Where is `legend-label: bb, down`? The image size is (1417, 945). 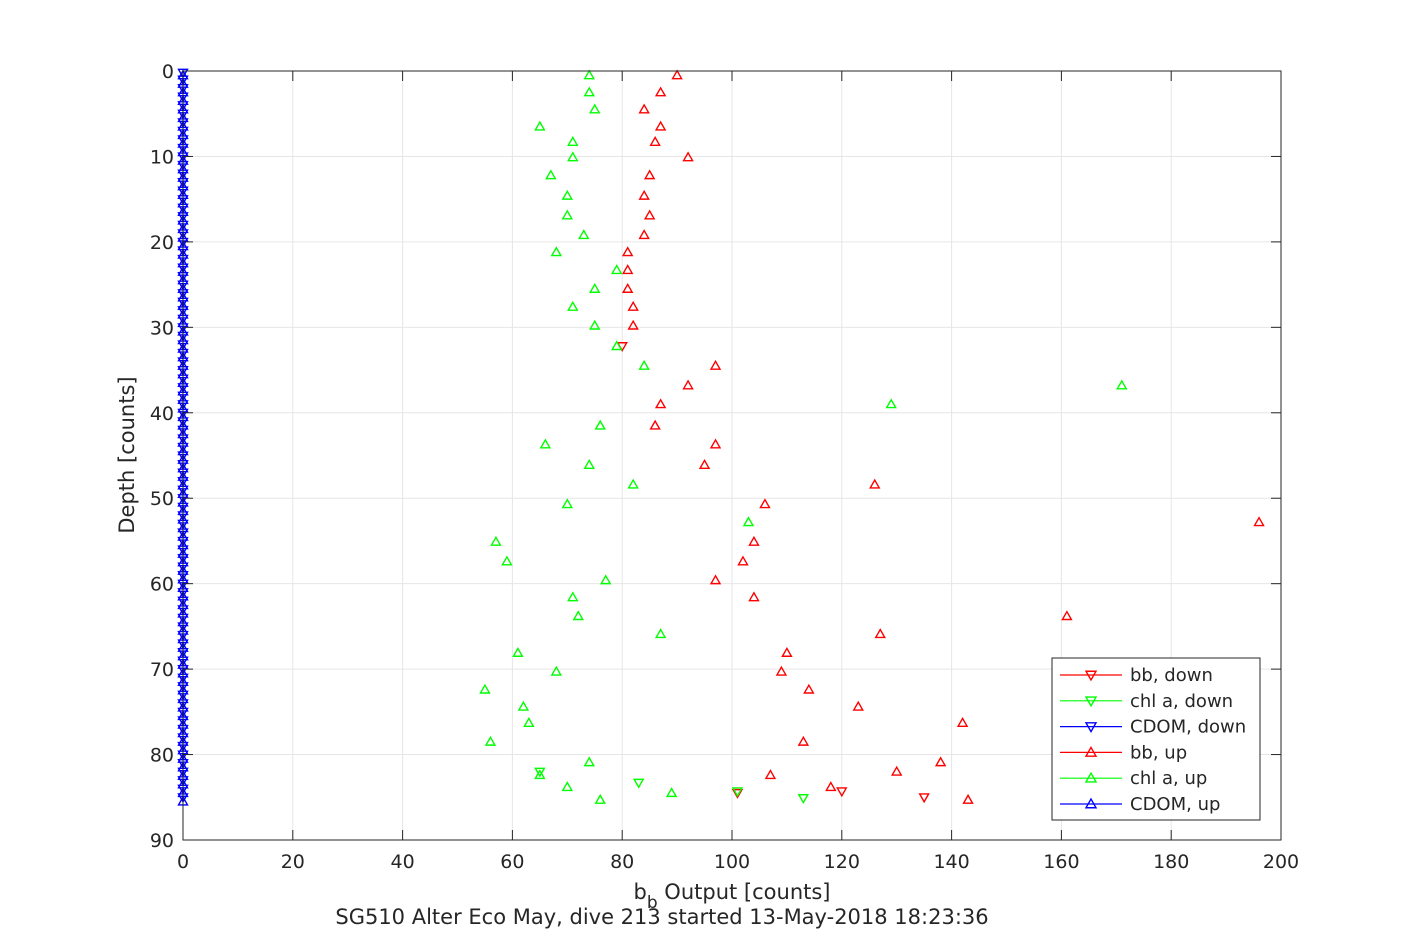 legend-label: bb, down is located at coordinates (1171, 675).